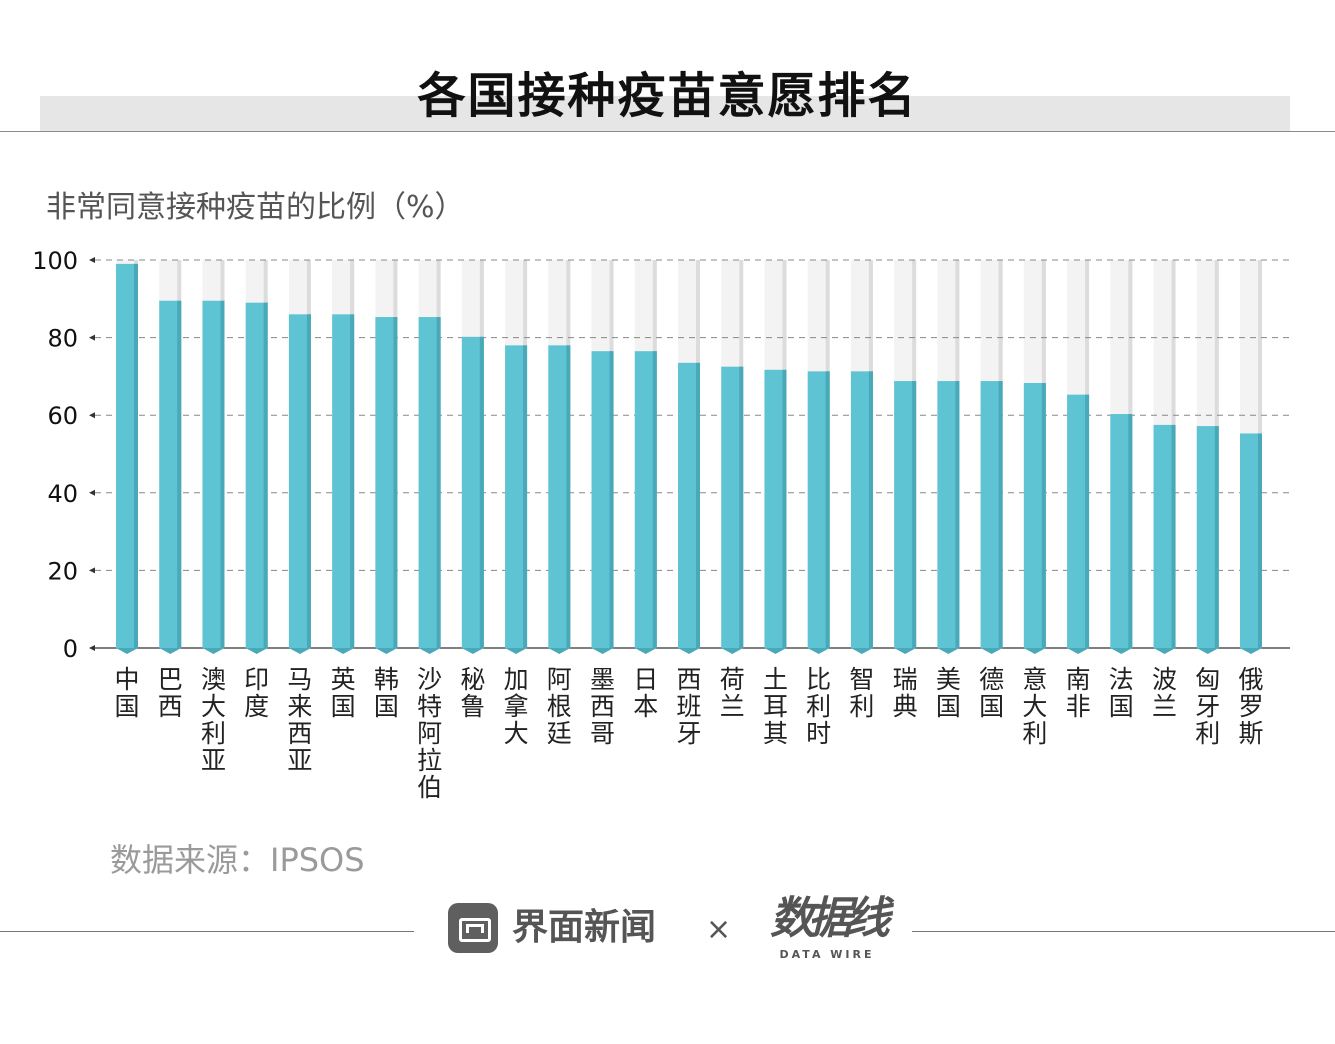 Image resolution: width=1335 pixels, height=1044 pixels. What do you see at coordinates (299, 720) in the screenshot?
I see `x-tick-label: 马来西亚` at bounding box center [299, 720].